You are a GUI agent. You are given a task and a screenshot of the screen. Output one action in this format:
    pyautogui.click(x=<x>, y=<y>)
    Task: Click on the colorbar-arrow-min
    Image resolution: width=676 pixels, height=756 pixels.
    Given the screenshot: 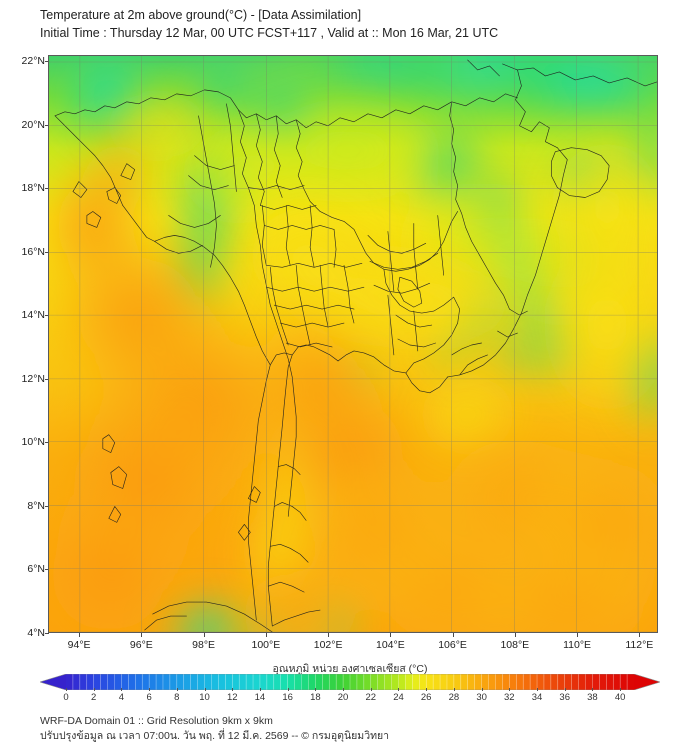 What is the action you would take?
    pyautogui.click(x=53, y=682)
    